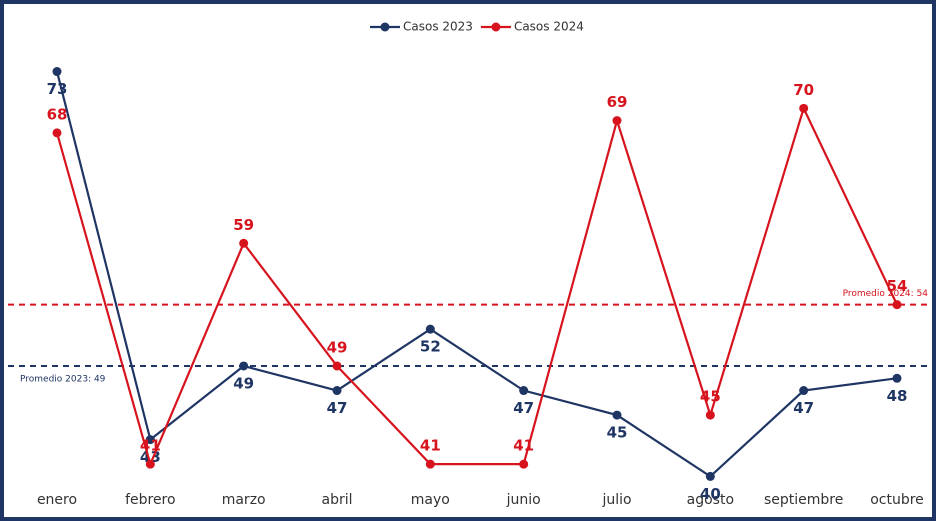 The height and width of the screenshot is (521, 936). I want to click on reference-label: Promedio 2023: 49, so click(63, 379).